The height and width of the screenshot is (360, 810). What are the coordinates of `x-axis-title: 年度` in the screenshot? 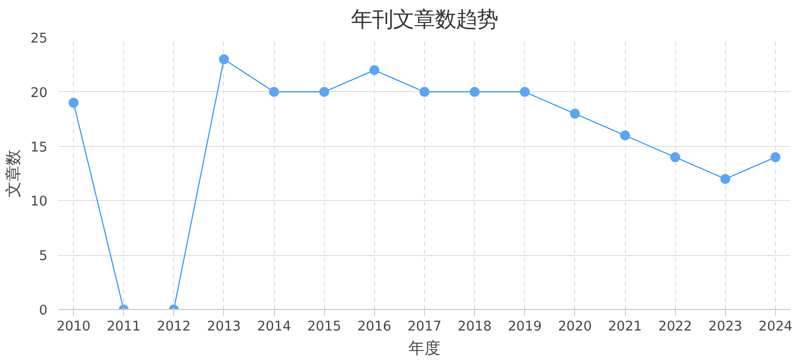 It's located at (424, 348).